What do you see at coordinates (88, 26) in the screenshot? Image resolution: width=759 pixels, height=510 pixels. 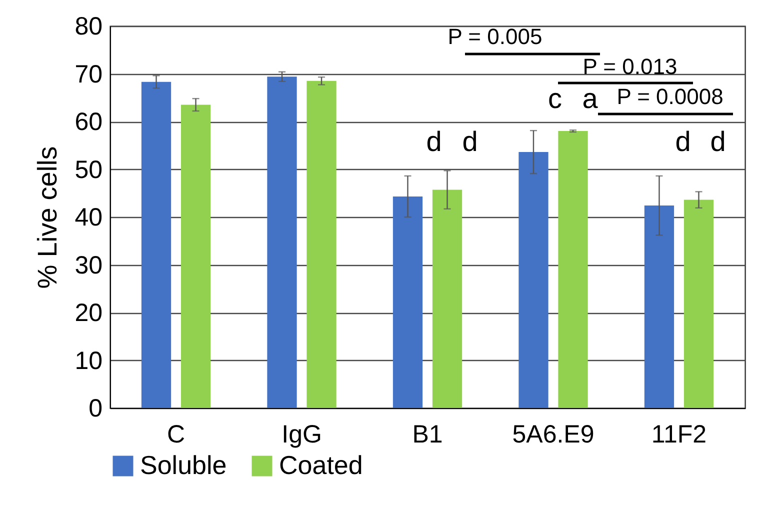 I see `y-tick-label: 80` at bounding box center [88, 26].